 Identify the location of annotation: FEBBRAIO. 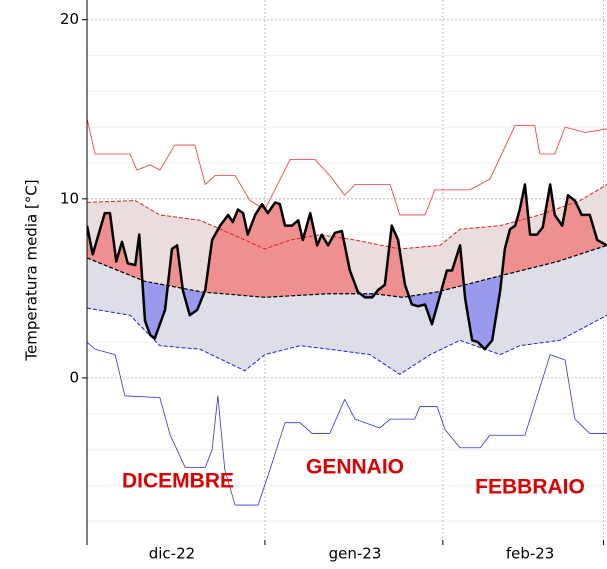
(530, 487).